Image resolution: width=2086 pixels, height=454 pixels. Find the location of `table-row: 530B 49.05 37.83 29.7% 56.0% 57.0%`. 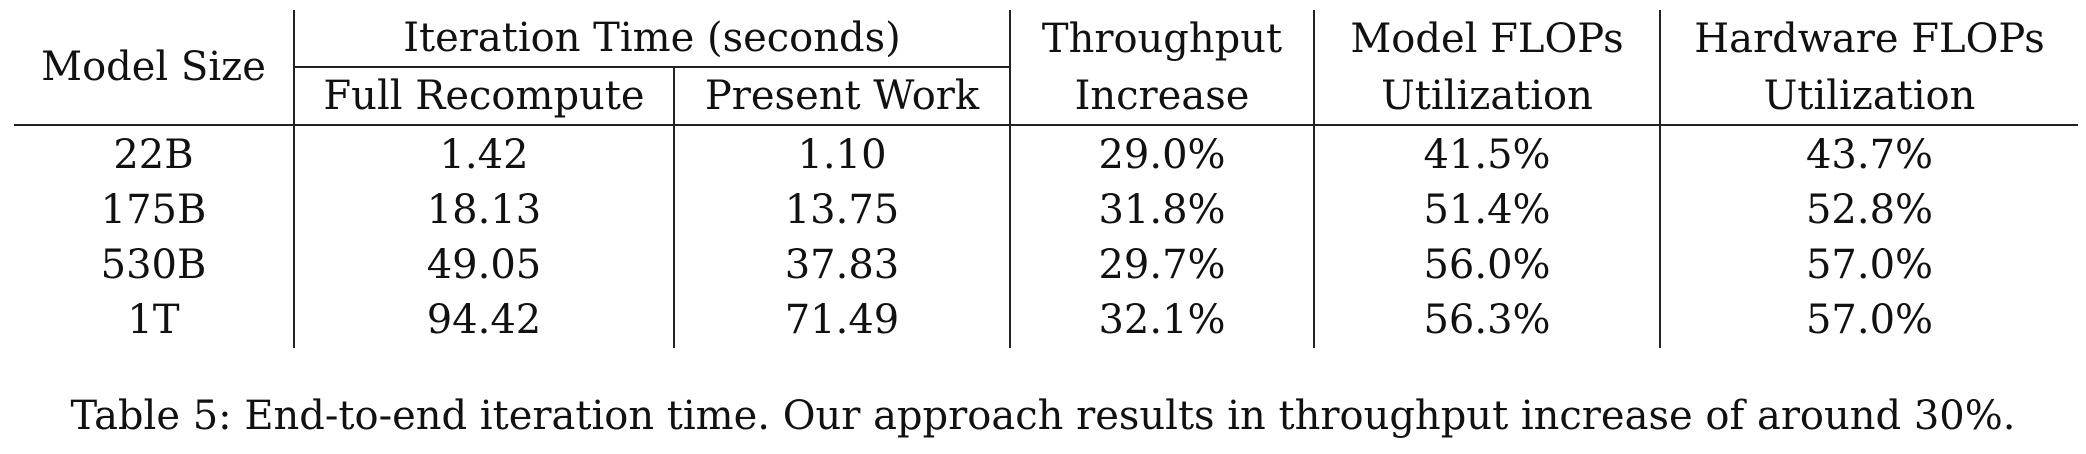

table-row: 530B 49.05 37.83 29.7% 56.0% 57.0% is located at coordinates (1046, 265).